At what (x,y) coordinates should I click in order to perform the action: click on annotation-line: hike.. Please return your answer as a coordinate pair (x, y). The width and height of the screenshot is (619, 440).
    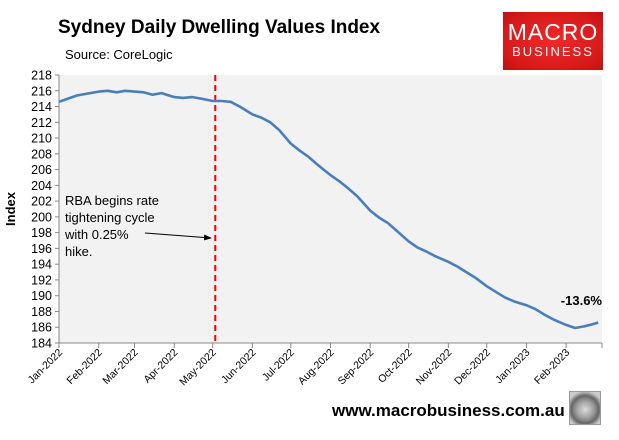
    Looking at the image, I should click on (78, 251).